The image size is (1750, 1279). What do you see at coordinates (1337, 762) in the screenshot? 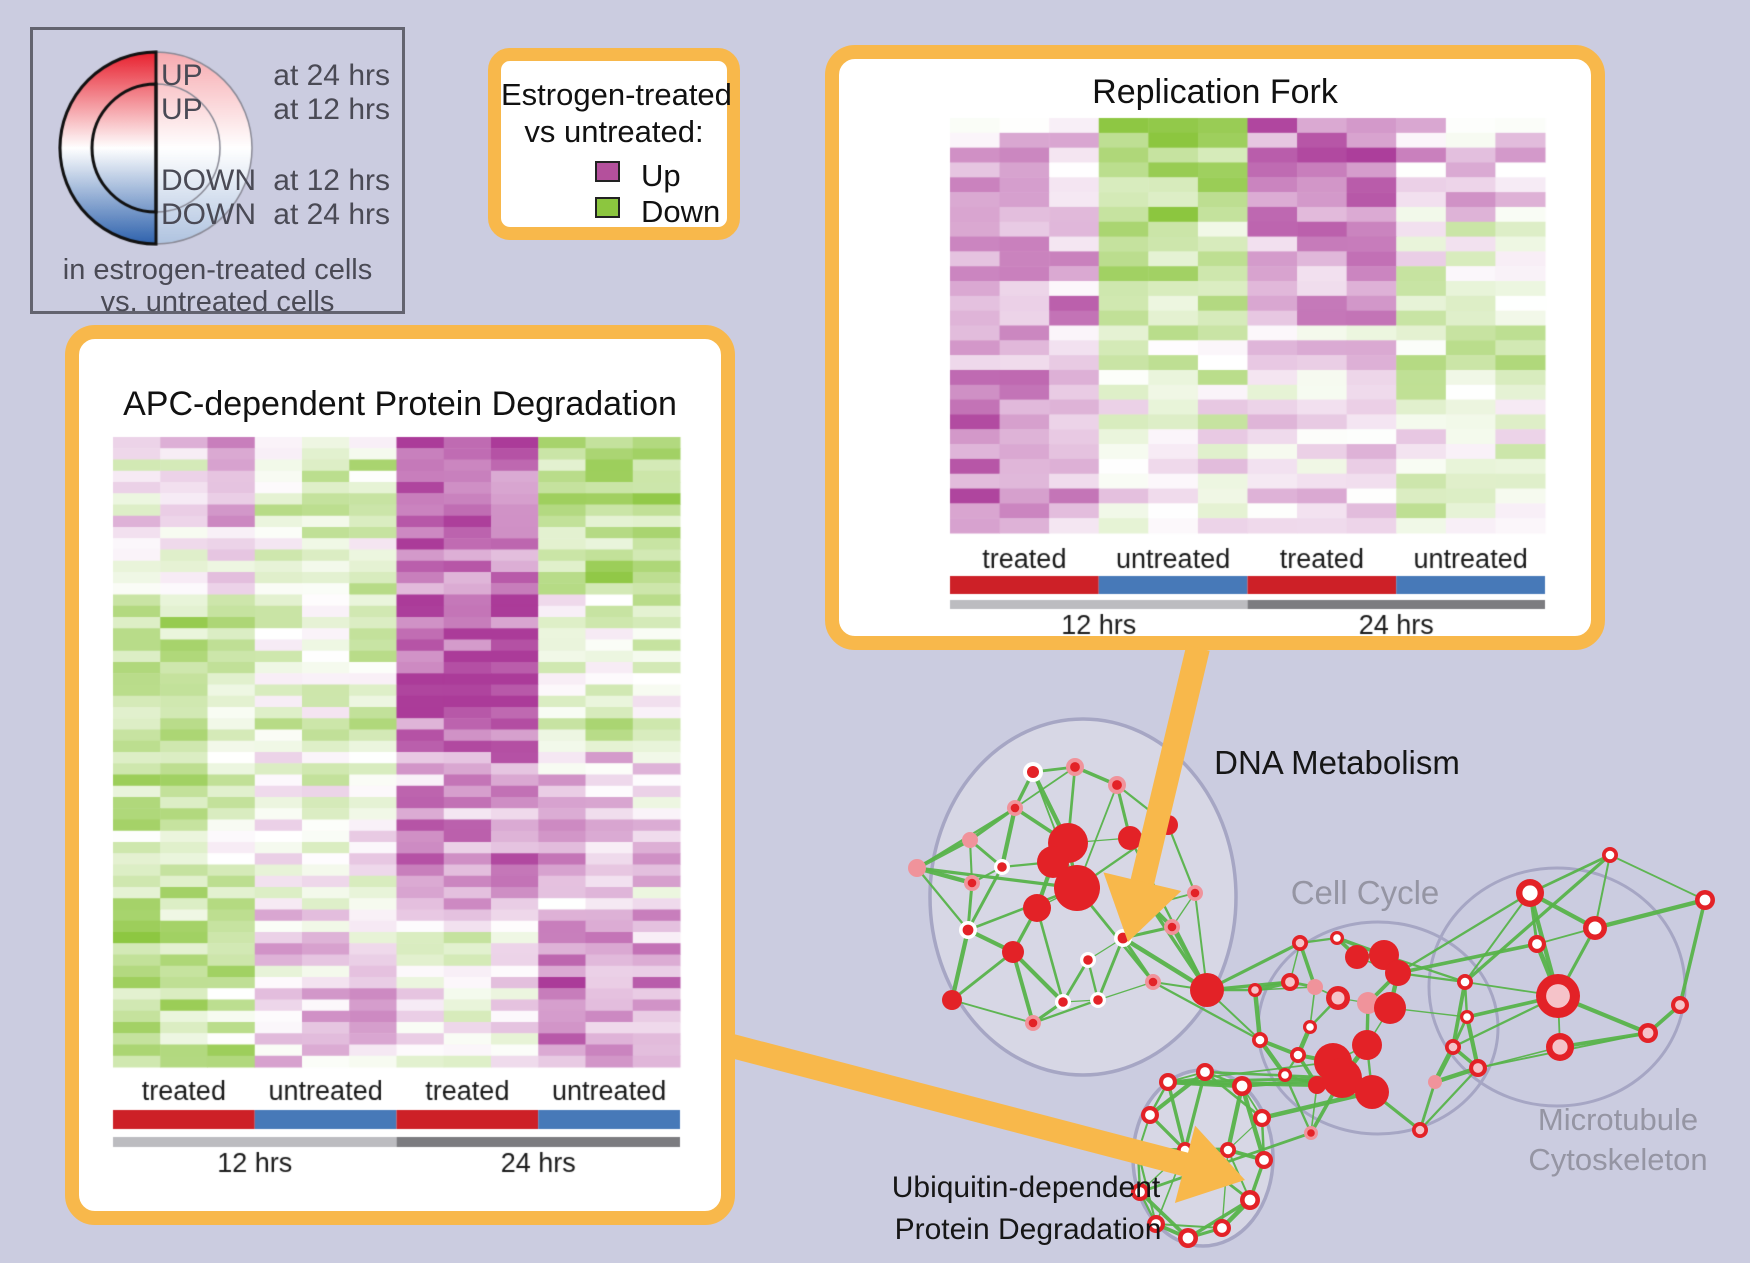
I see `network-label: DNA Metabolism` at bounding box center [1337, 762].